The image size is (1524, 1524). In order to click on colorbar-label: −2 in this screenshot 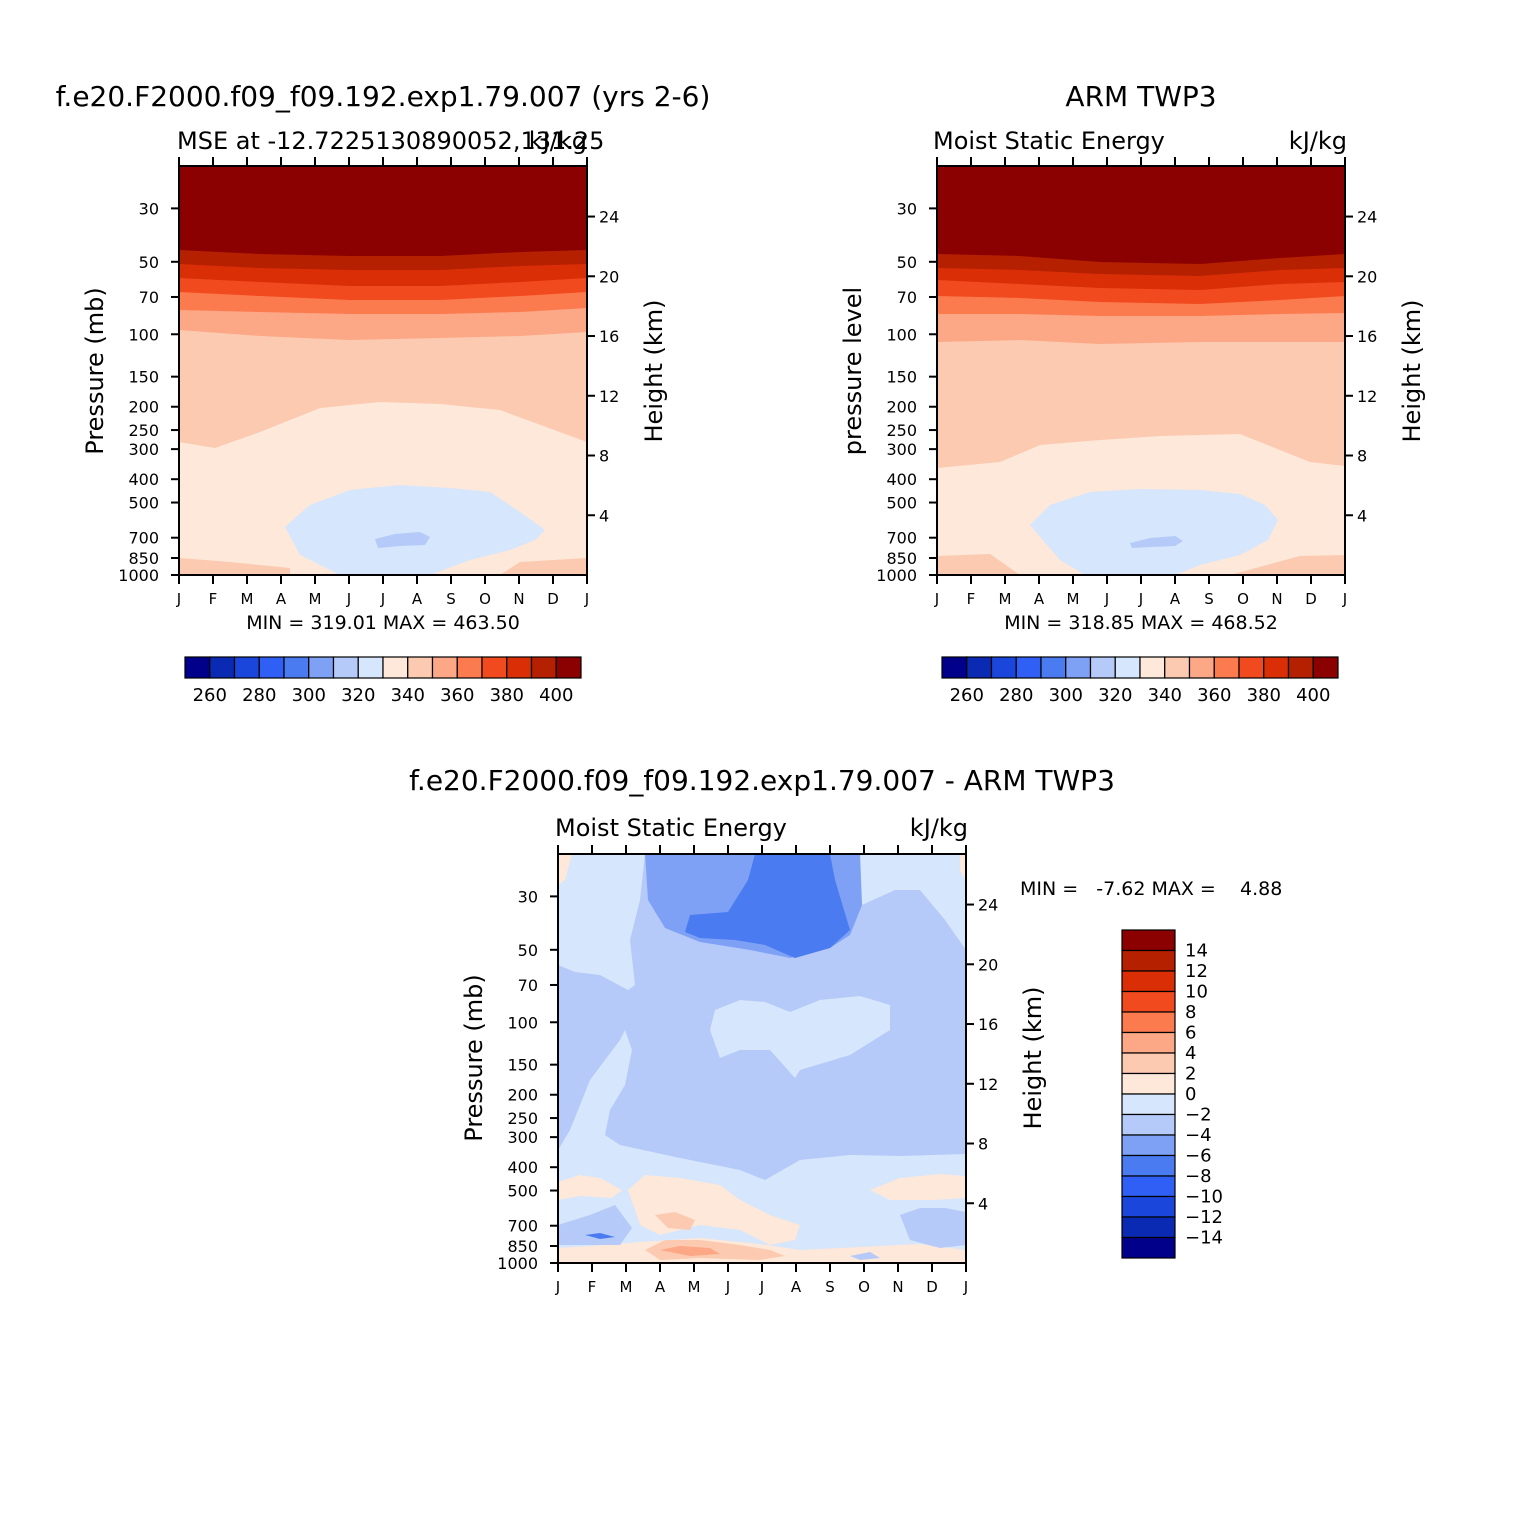, I will do `click(1198, 1115)`.